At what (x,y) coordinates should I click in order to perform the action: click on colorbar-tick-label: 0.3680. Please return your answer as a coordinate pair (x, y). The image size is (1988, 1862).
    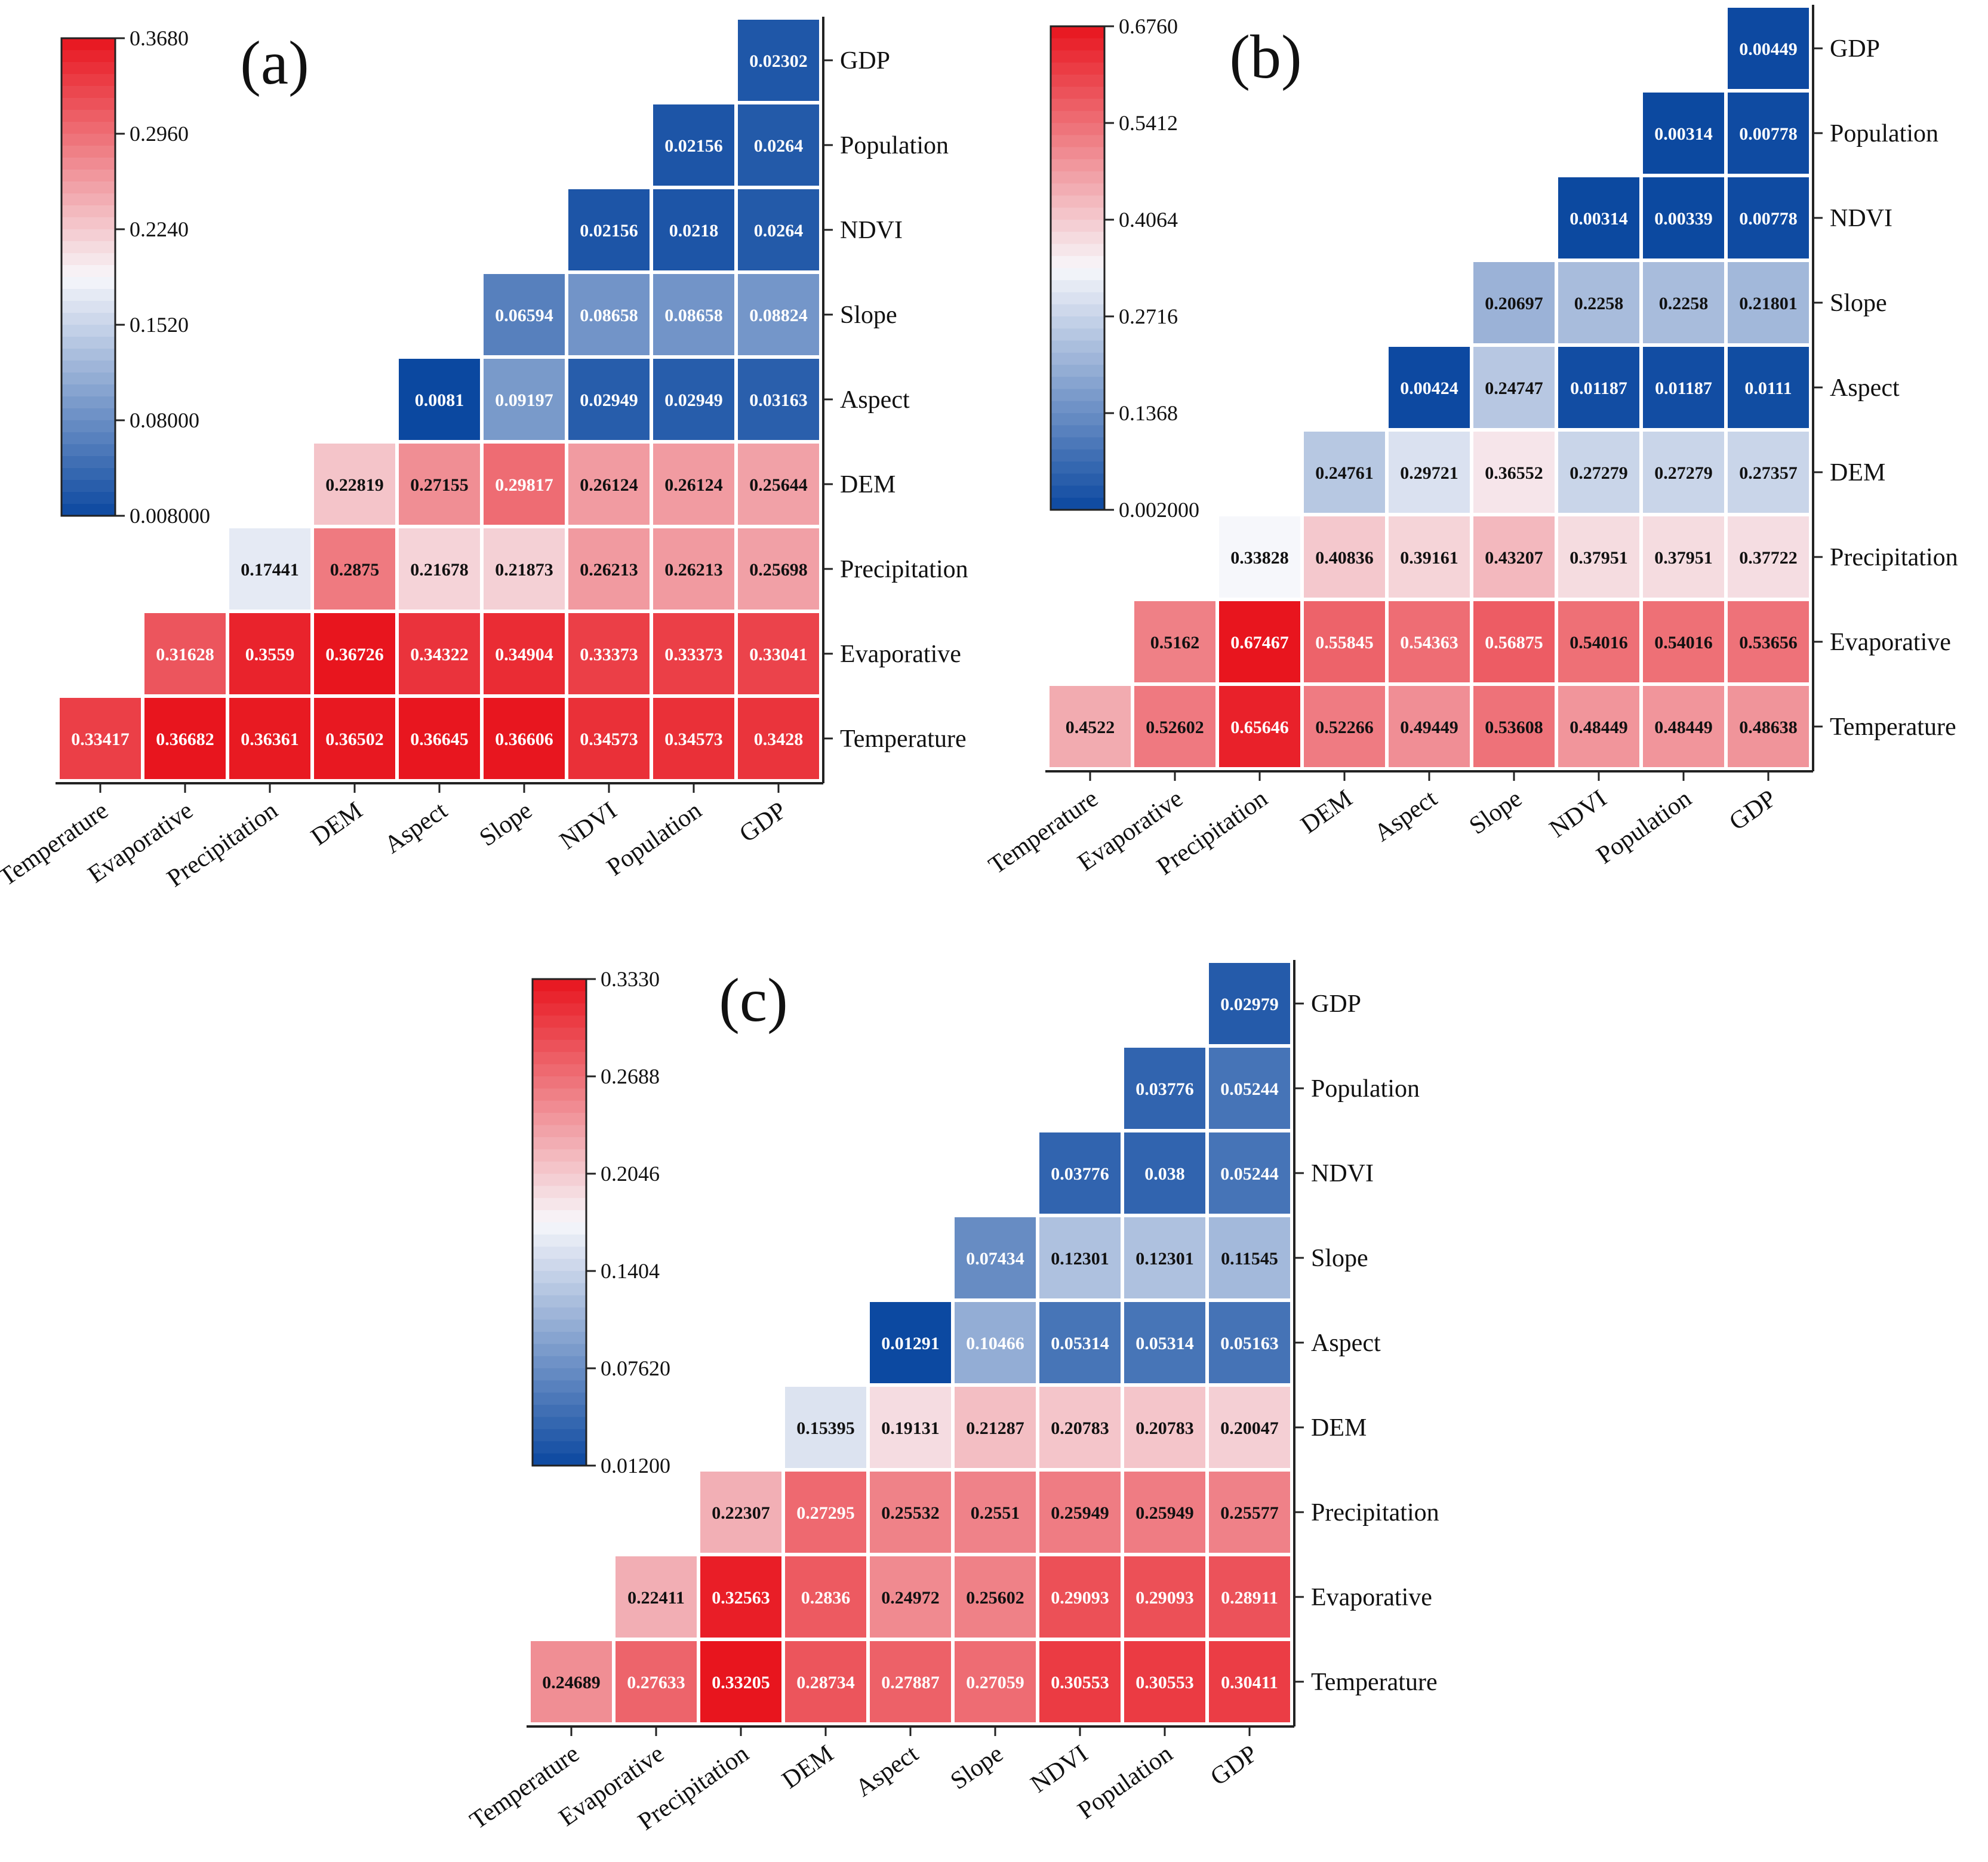
    Looking at the image, I should click on (160, 38).